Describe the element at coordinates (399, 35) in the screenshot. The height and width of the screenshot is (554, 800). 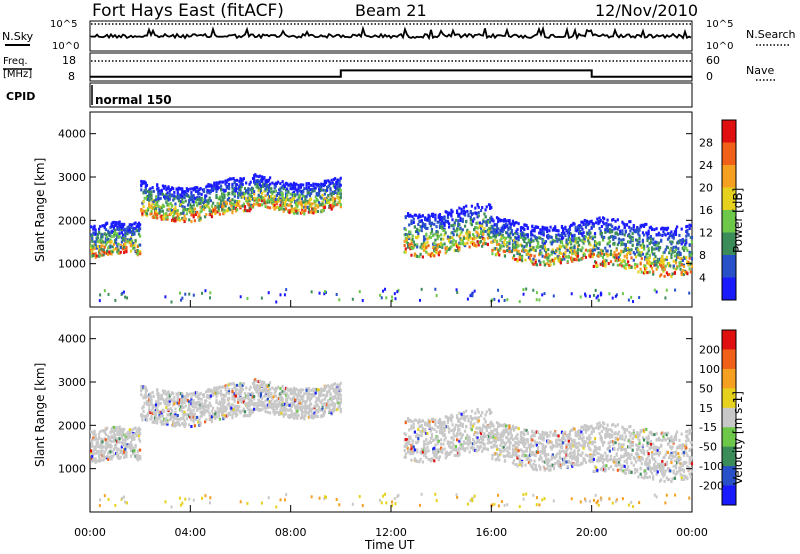
I see `noise-panel: N.Sky 10^5 10^0 10^5 10^0 N.Search` at that location.